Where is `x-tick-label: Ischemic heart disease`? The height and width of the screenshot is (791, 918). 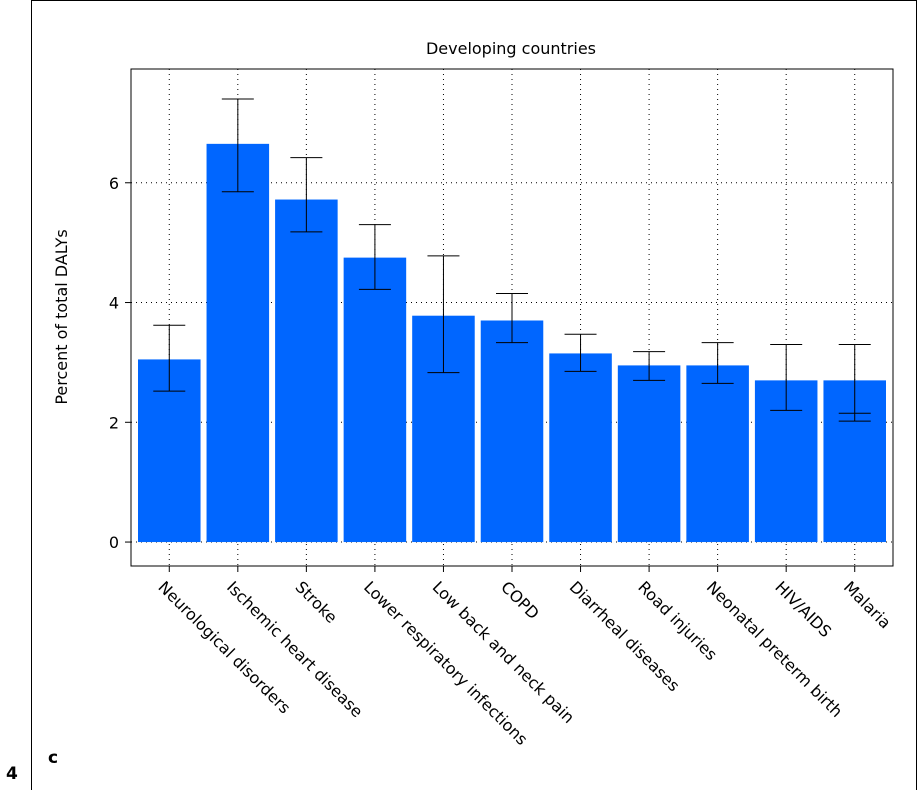 x-tick-label: Ischemic heart disease is located at coordinates (295, 649).